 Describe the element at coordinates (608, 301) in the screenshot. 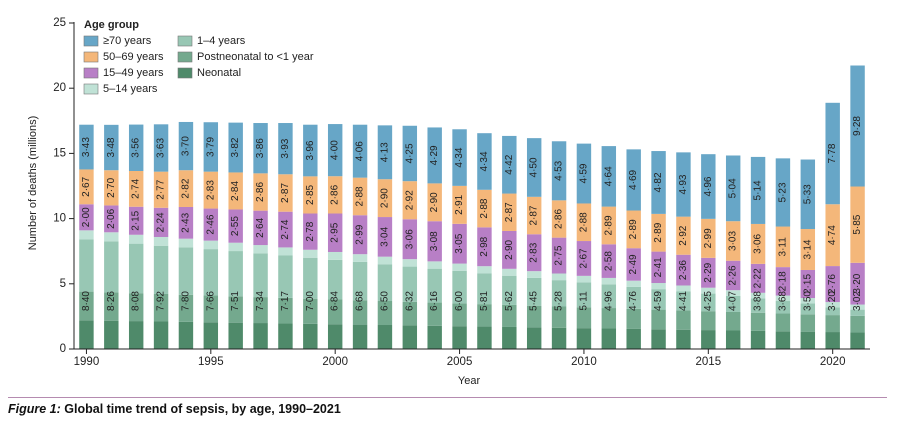

I see `bar-data-label: 4·96` at that location.